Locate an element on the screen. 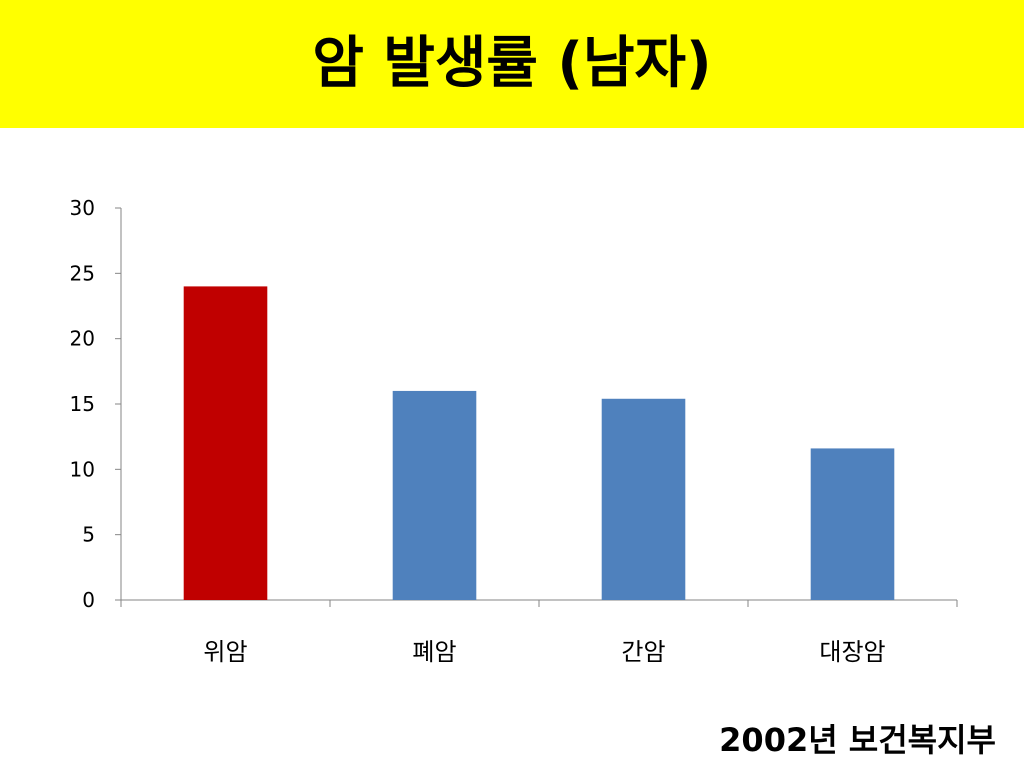 Image resolution: width=1024 pixels, height=768 pixels. slide-title: 암 발생률 (남자) is located at coordinates (512, 63).